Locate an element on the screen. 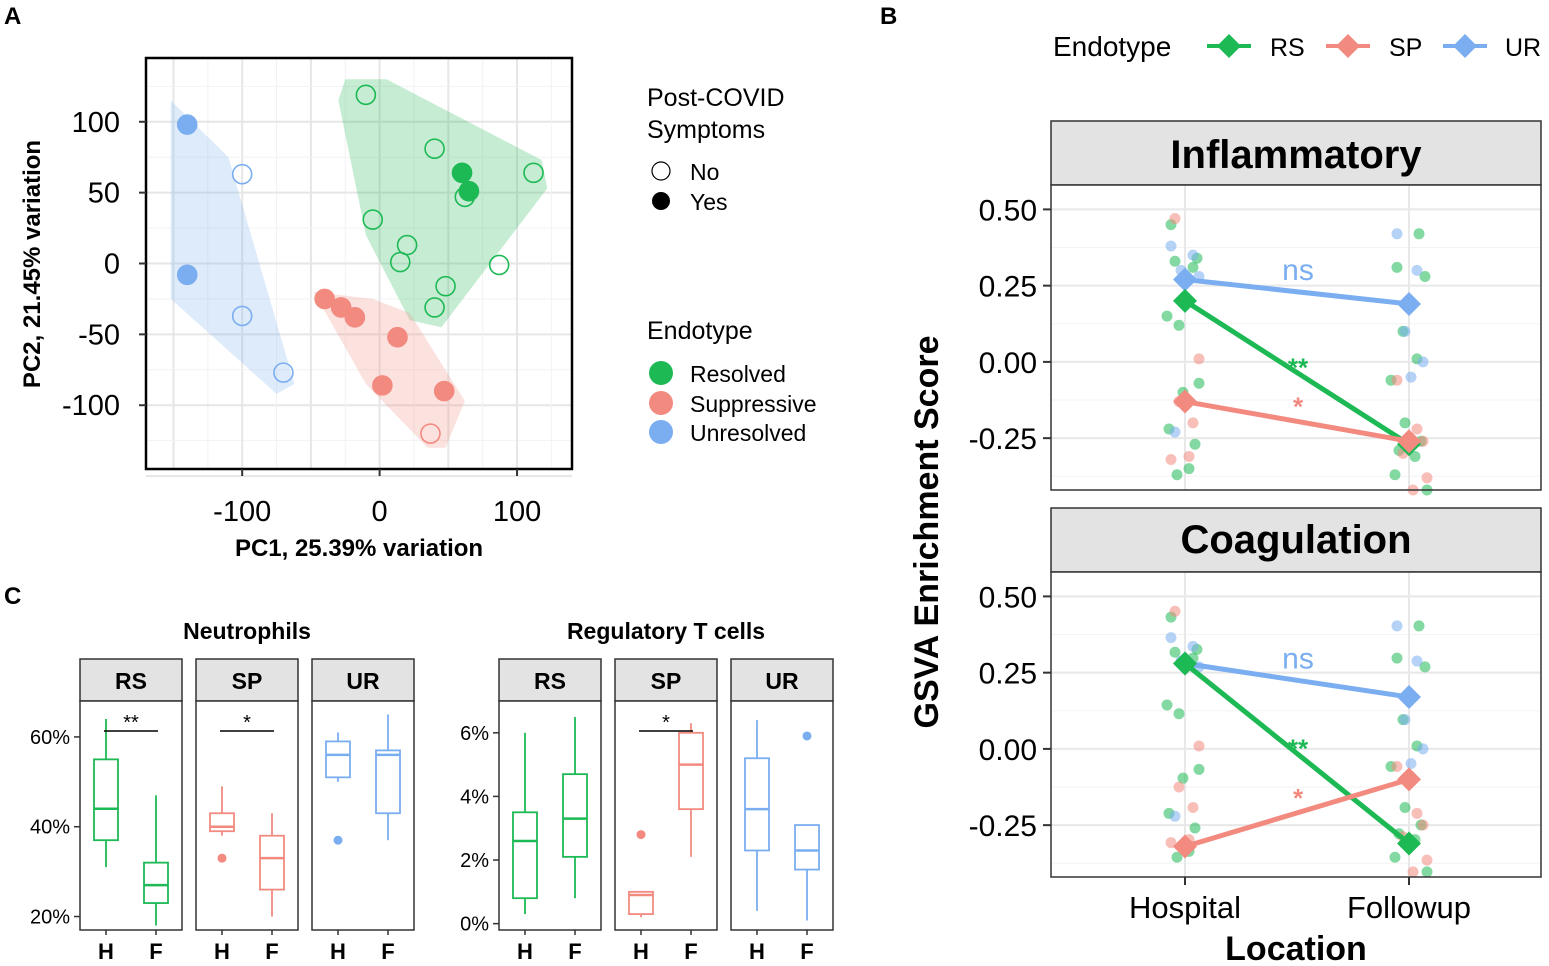  legend-suppressive-marker is located at coordinates (661, 403).